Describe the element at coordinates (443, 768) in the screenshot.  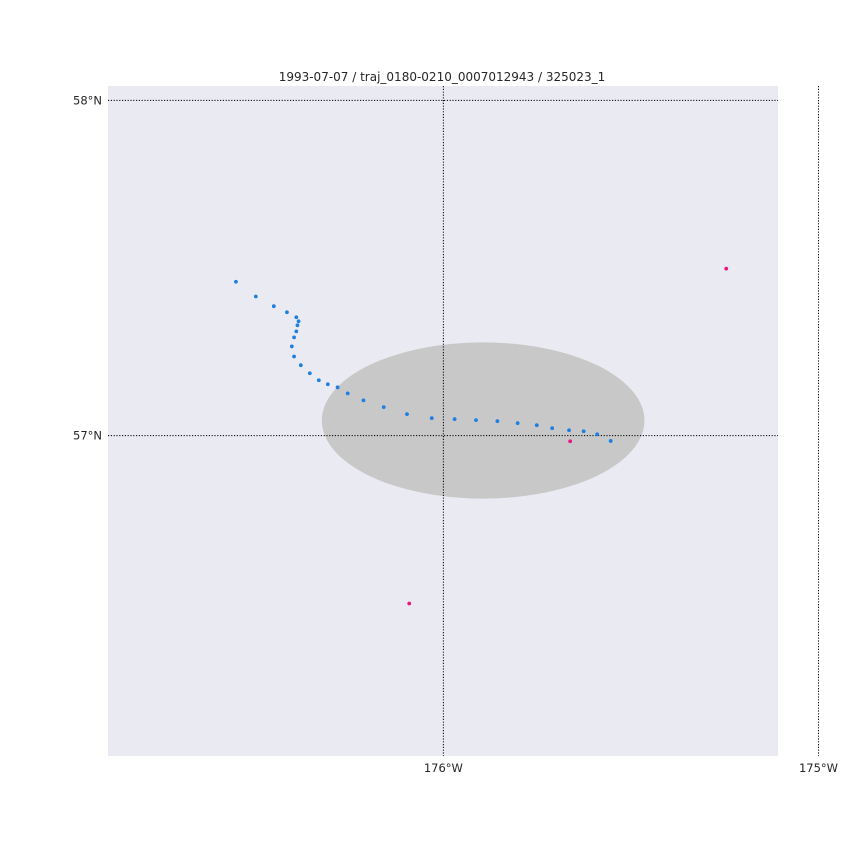
I see `lon-tick-label: 176°W` at that location.